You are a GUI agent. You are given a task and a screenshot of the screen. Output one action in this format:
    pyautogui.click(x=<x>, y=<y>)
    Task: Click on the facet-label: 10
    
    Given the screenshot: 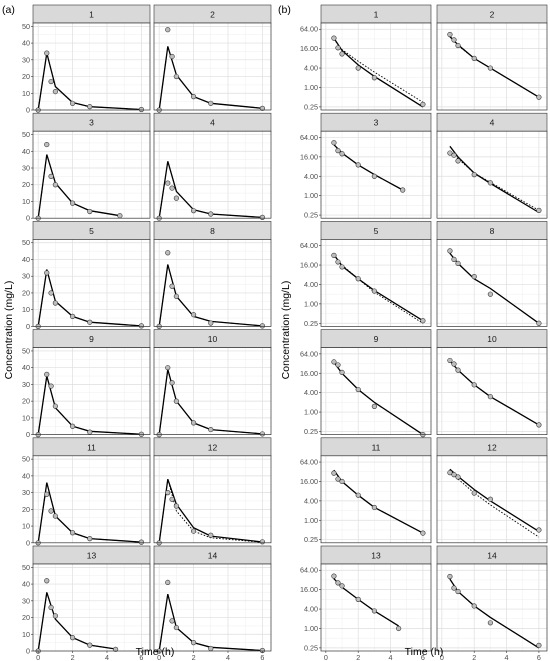 What is the action you would take?
    pyautogui.click(x=492, y=339)
    